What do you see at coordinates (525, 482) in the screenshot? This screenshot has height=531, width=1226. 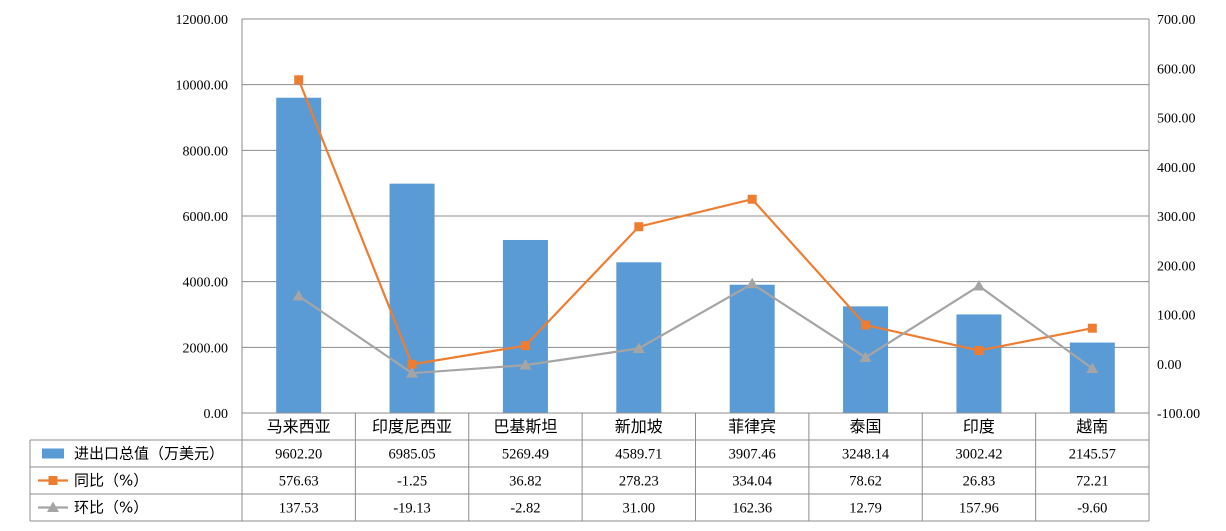 I see `data-label: 36.82` at bounding box center [525, 482].